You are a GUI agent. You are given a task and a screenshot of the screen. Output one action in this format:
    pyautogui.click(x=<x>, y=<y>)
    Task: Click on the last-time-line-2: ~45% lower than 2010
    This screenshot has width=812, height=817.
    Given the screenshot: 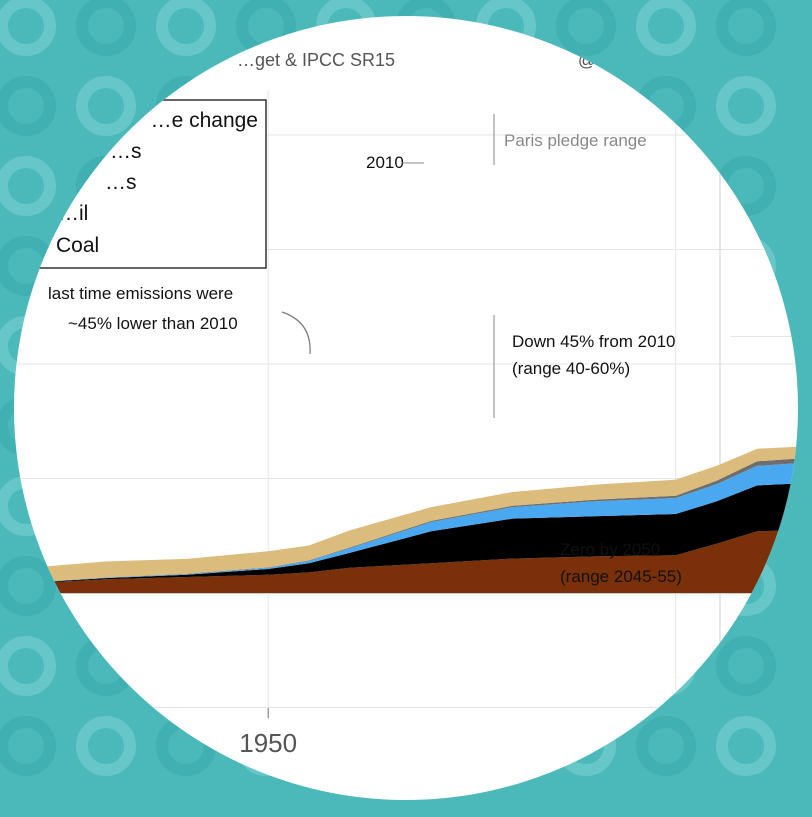 What is the action you would take?
    pyautogui.click(x=153, y=323)
    